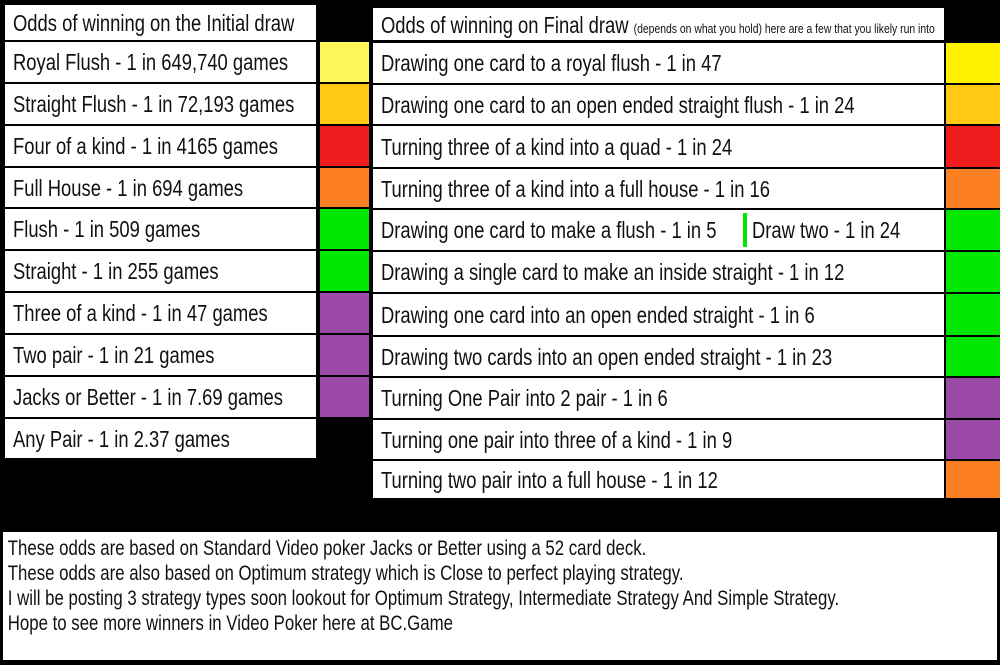  I want to click on initial-odds-row: Any Pair - 1 in 2.37 games, so click(160, 438).